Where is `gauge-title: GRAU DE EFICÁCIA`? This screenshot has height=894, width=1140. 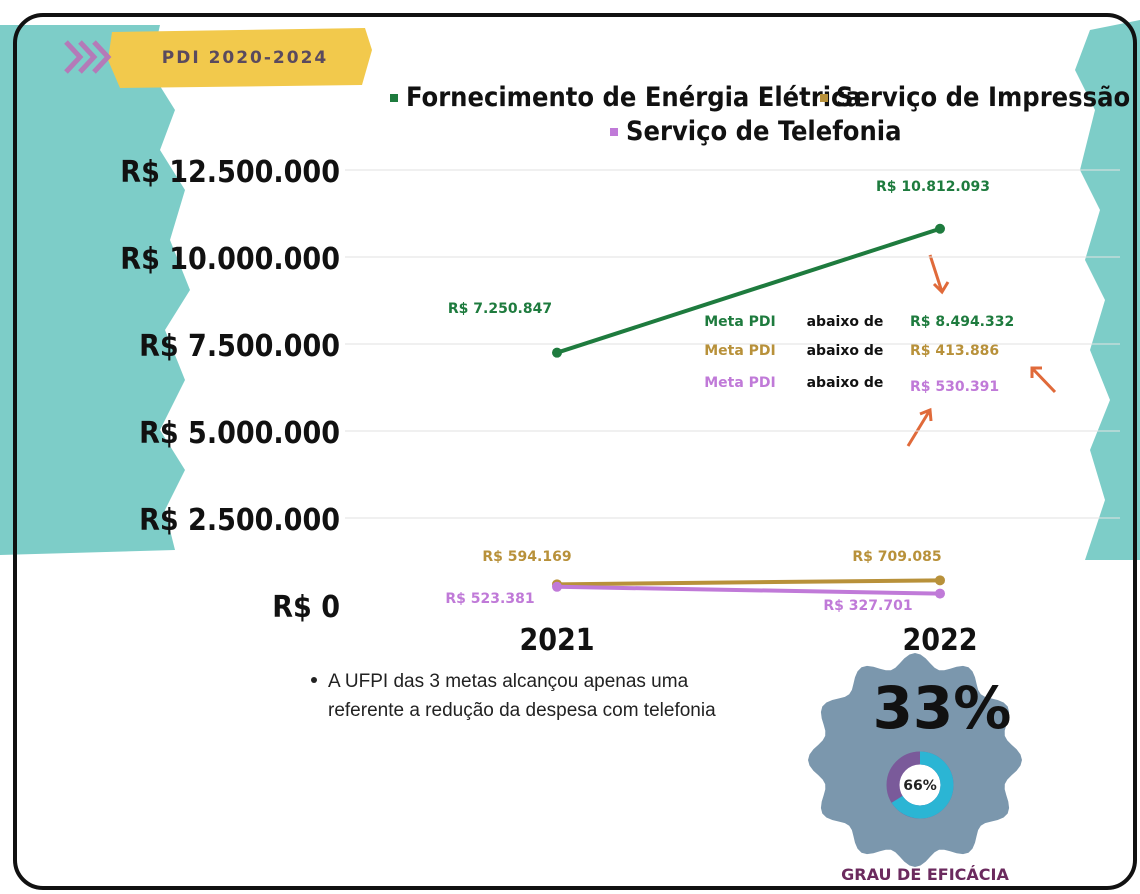 gauge-title: GRAU DE EFICÁCIA is located at coordinates (925, 874).